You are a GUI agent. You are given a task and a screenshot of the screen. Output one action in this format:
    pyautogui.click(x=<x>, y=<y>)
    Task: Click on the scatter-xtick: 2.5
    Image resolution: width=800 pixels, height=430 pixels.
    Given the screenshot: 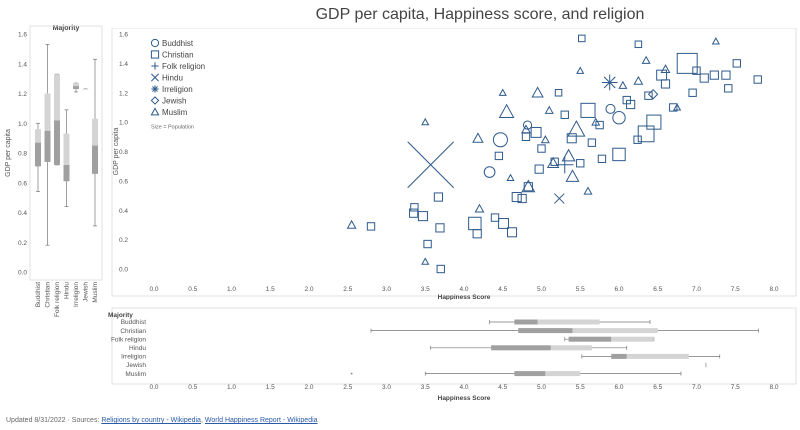 What is the action you would take?
    pyautogui.click(x=347, y=289)
    